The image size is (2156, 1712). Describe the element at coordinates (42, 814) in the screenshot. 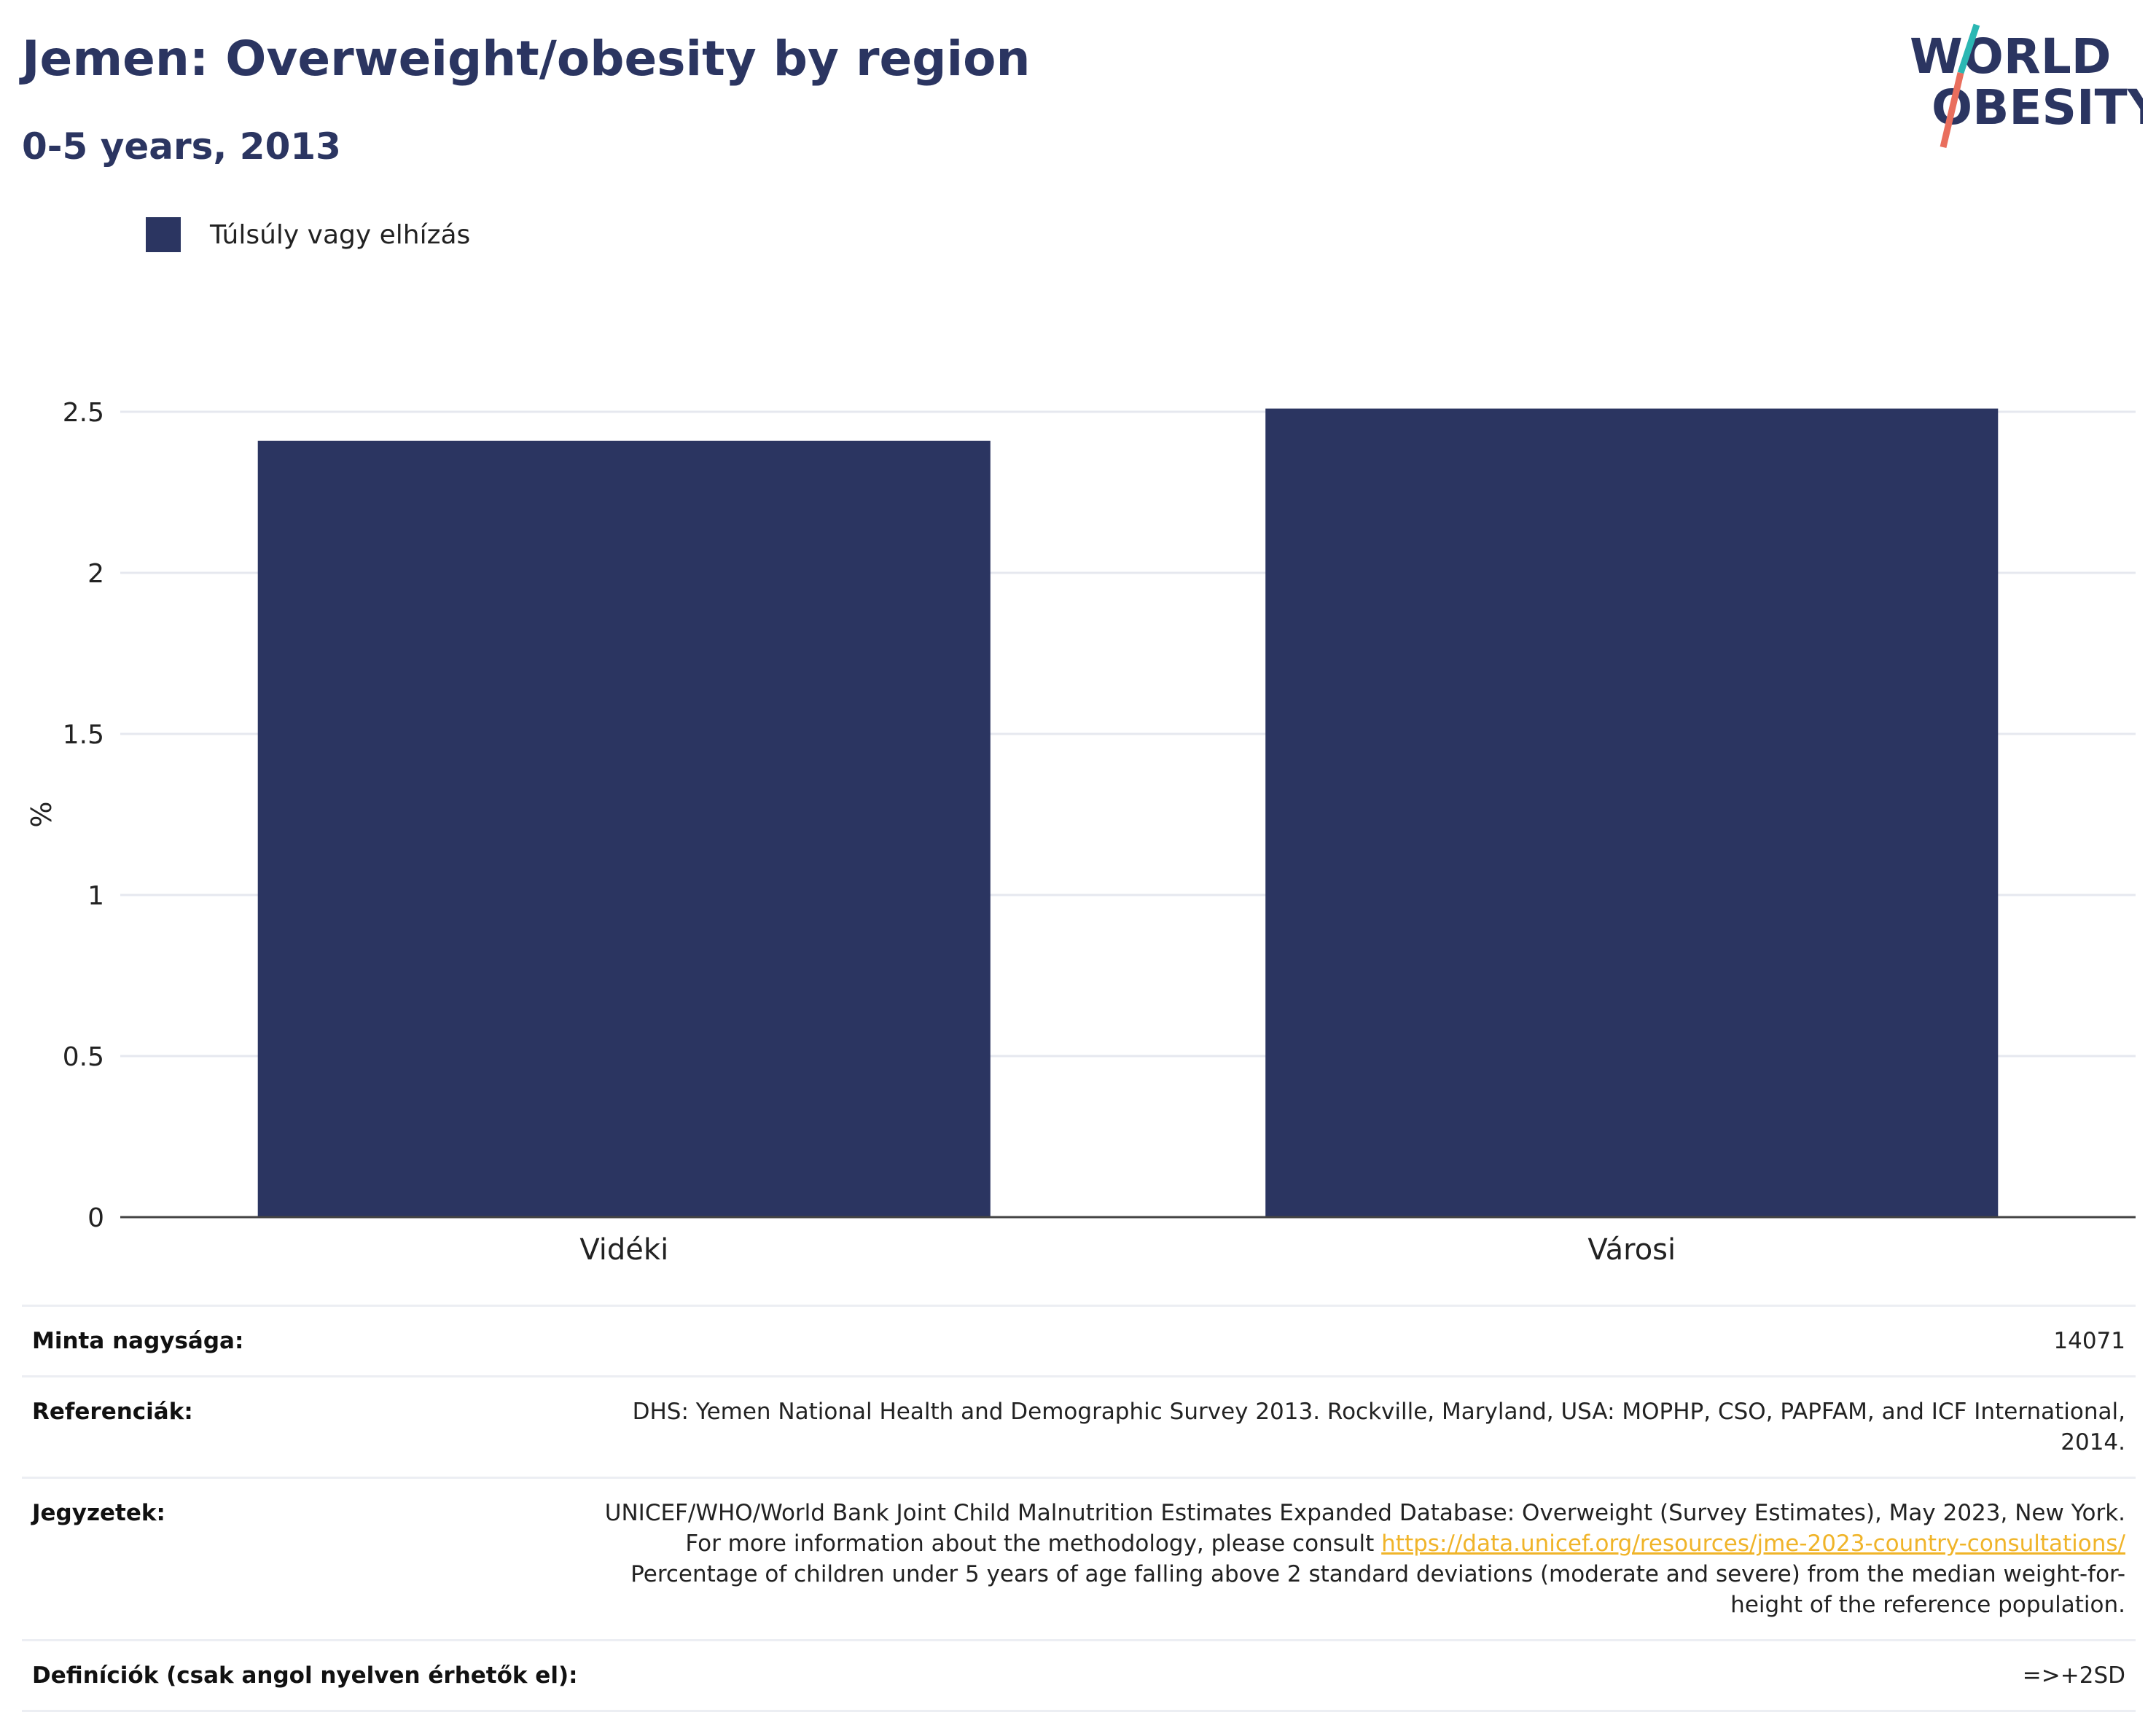

I see `y-axis-label: %` at that location.